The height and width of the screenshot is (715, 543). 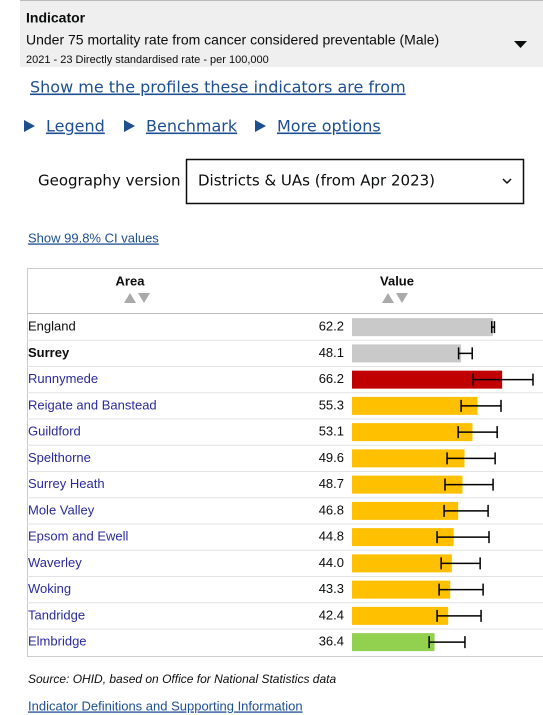 I want to click on area-name: England, so click(x=52, y=326).